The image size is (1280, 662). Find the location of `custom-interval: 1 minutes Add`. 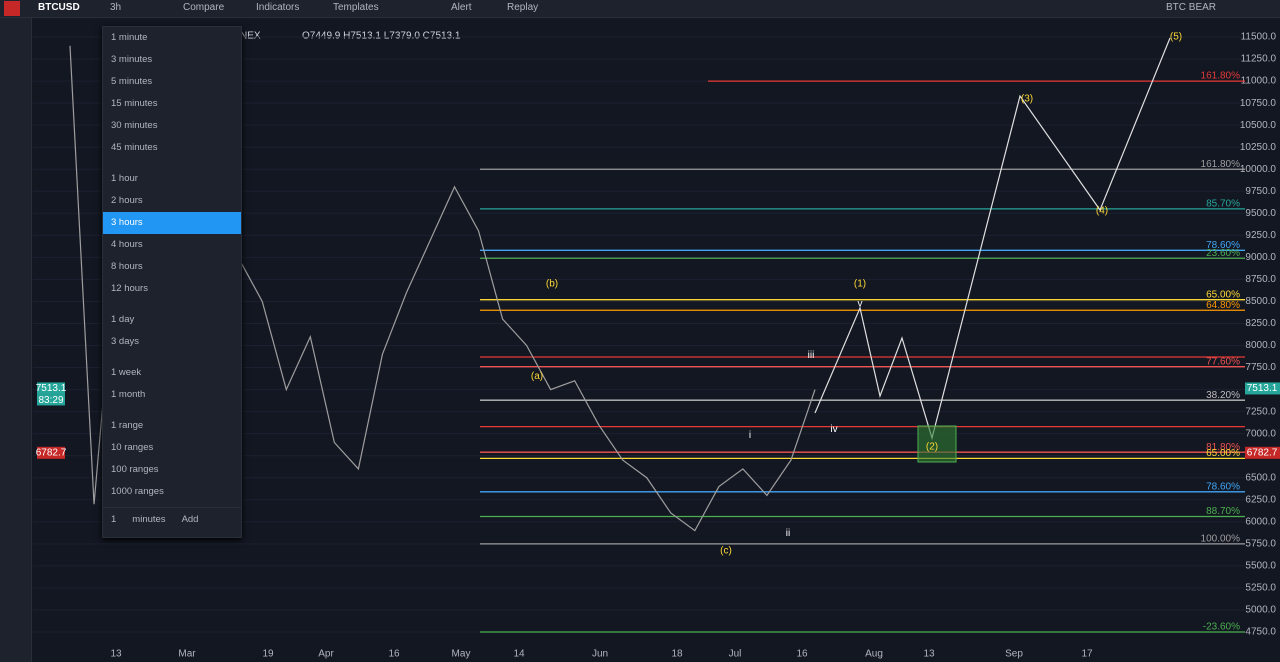

custom-interval: 1 minutes Add is located at coordinates (172, 519).